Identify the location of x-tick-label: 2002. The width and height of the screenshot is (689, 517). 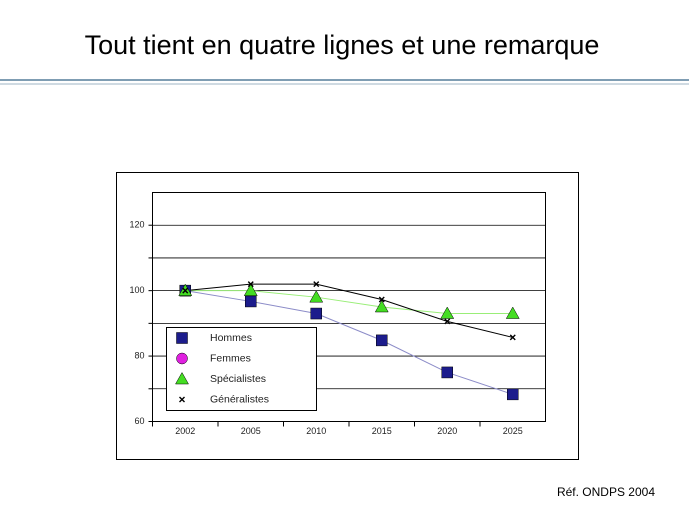
(185, 431).